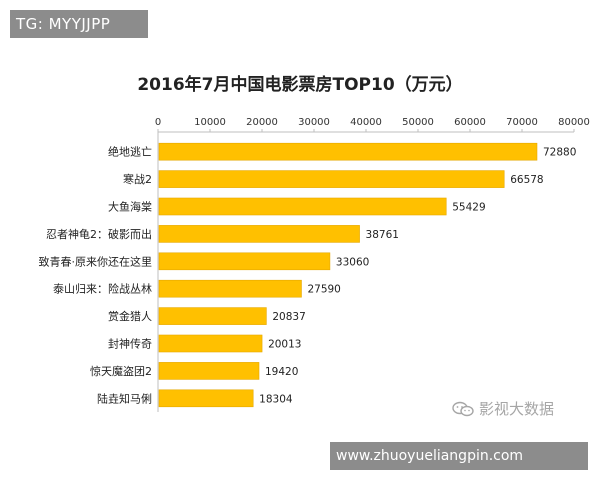 The image size is (600, 480). Describe the element at coordinates (470, 122) in the screenshot. I see `x-tick-label: 60000` at that location.